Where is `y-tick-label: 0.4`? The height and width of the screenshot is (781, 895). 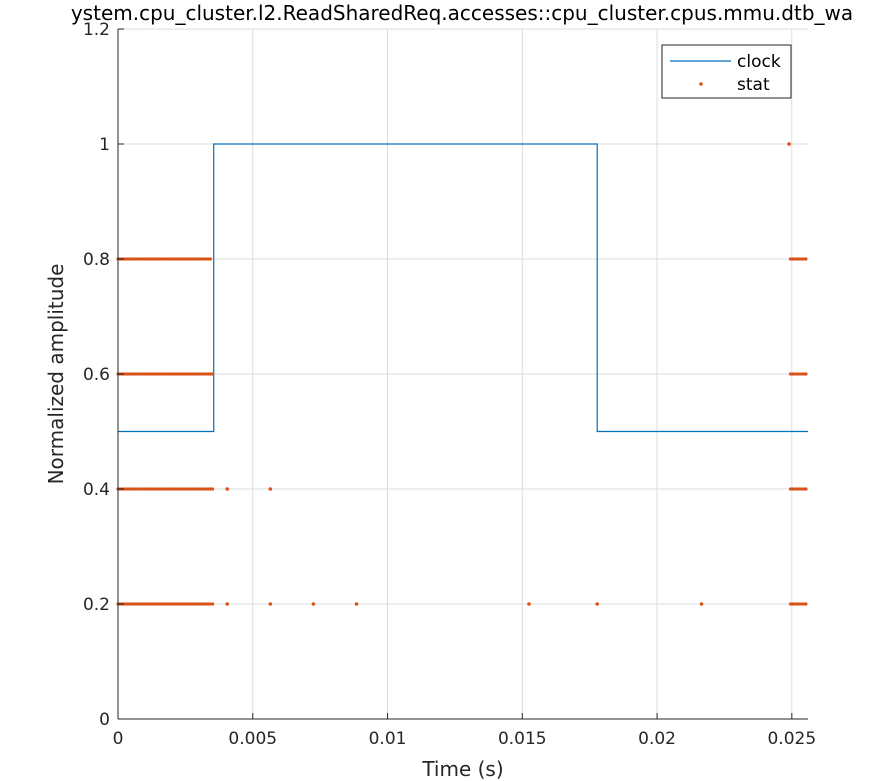
y-tick-label: 0.4 is located at coordinates (96, 490).